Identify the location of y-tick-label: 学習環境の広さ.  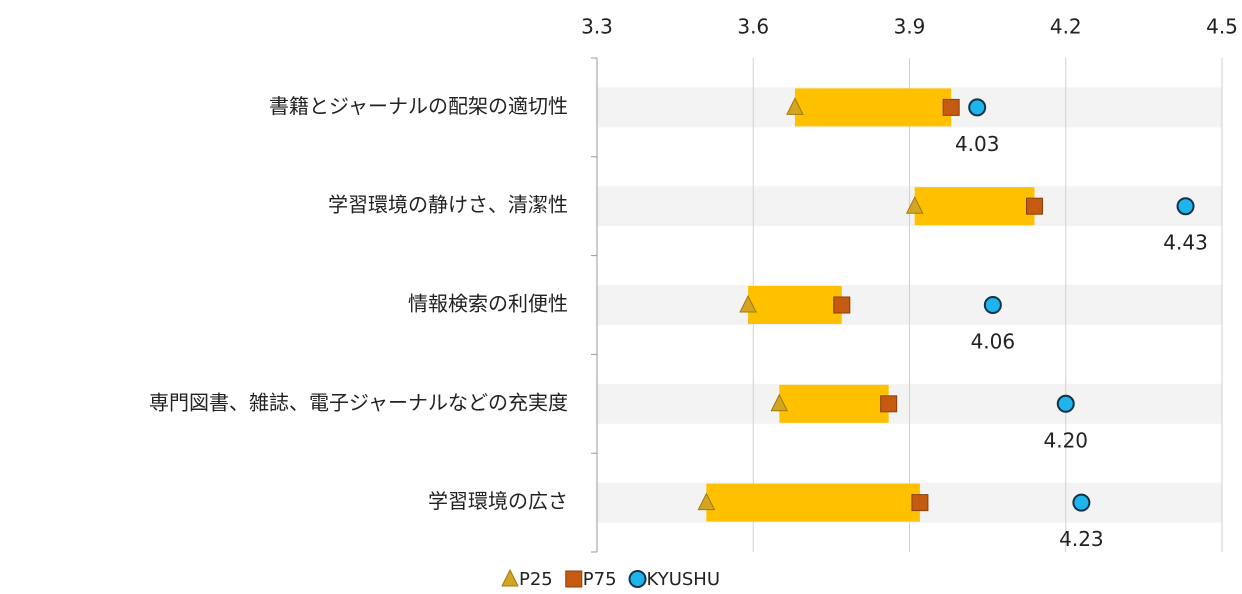
(498, 501).